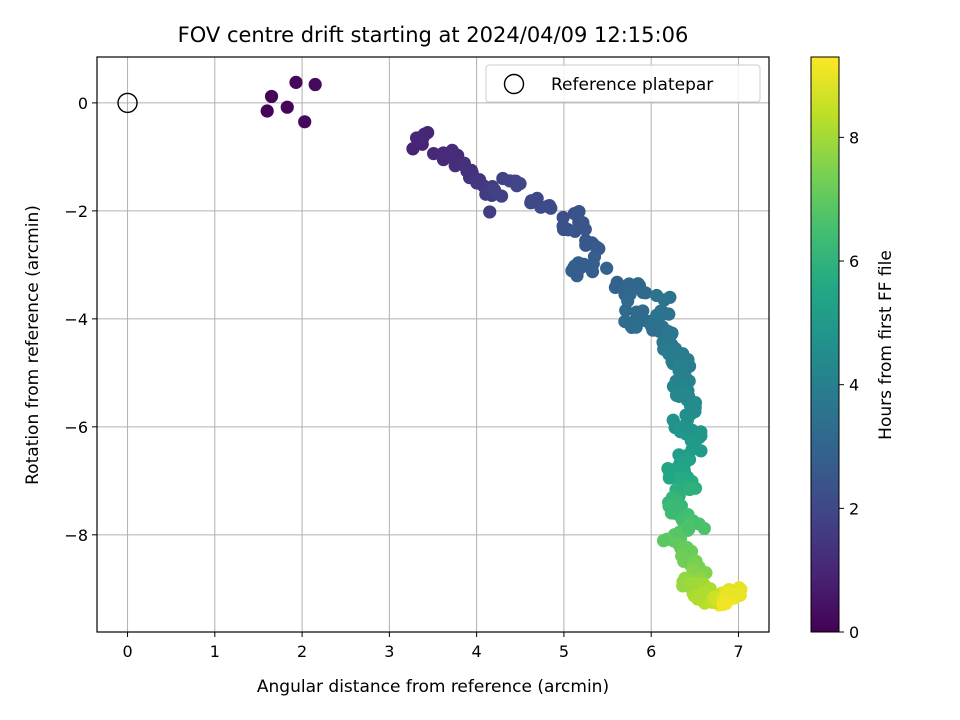 This screenshot has height=720, width=960. What do you see at coordinates (76, 319) in the screenshot?
I see `y-tick-label: −4` at bounding box center [76, 319].